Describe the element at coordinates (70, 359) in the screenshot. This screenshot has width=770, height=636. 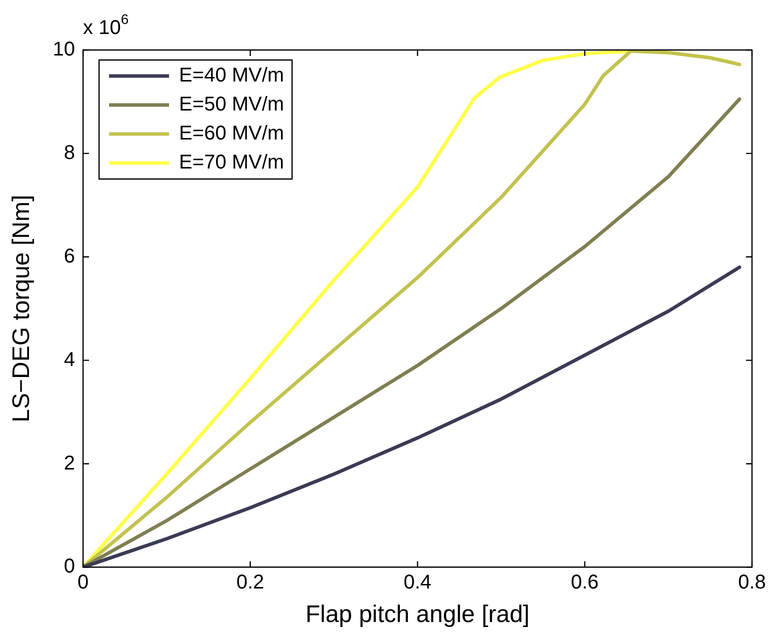
I see `y-tick-label: 4` at that location.